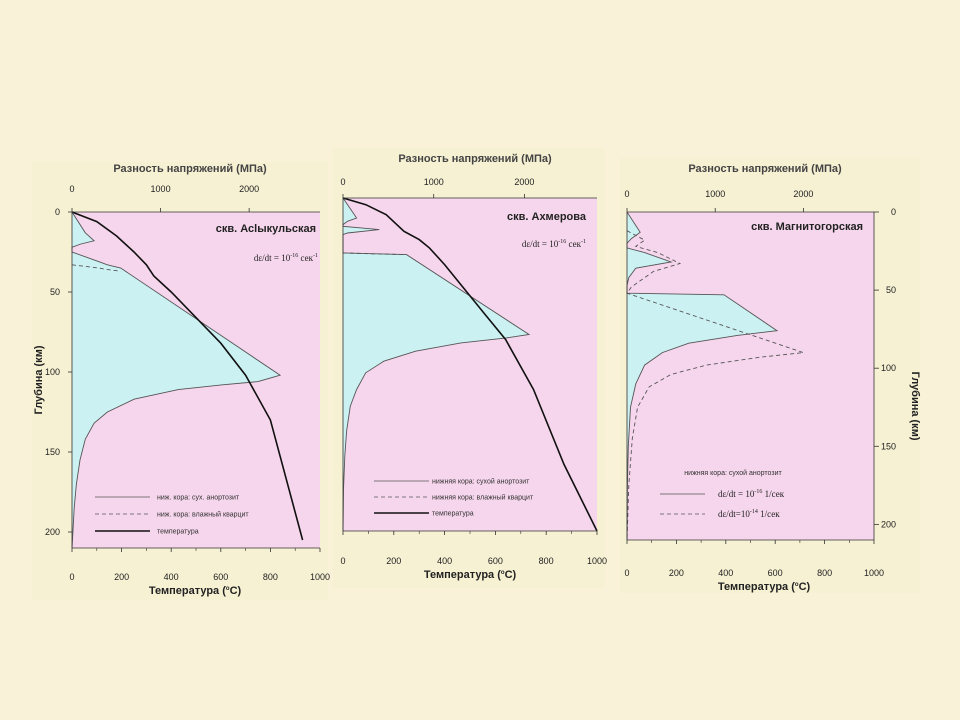 The width and height of the screenshot is (960, 720). What do you see at coordinates (266, 229) in the screenshot?
I see `well-name: скв. Асlыкульская` at bounding box center [266, 229].